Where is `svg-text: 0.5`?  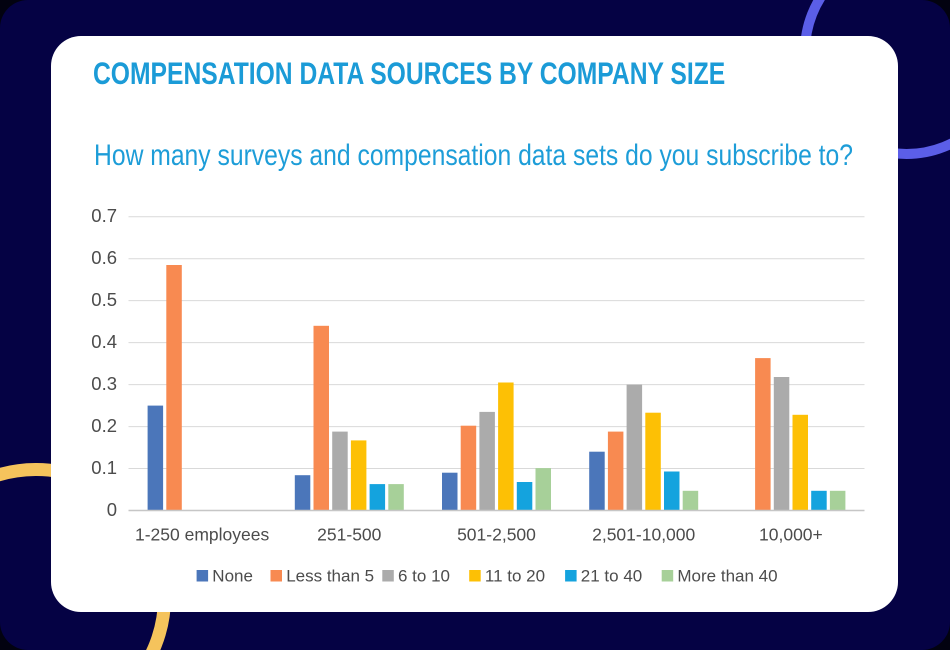 svg-text: 0.5 is located at coordinates (104, 299).